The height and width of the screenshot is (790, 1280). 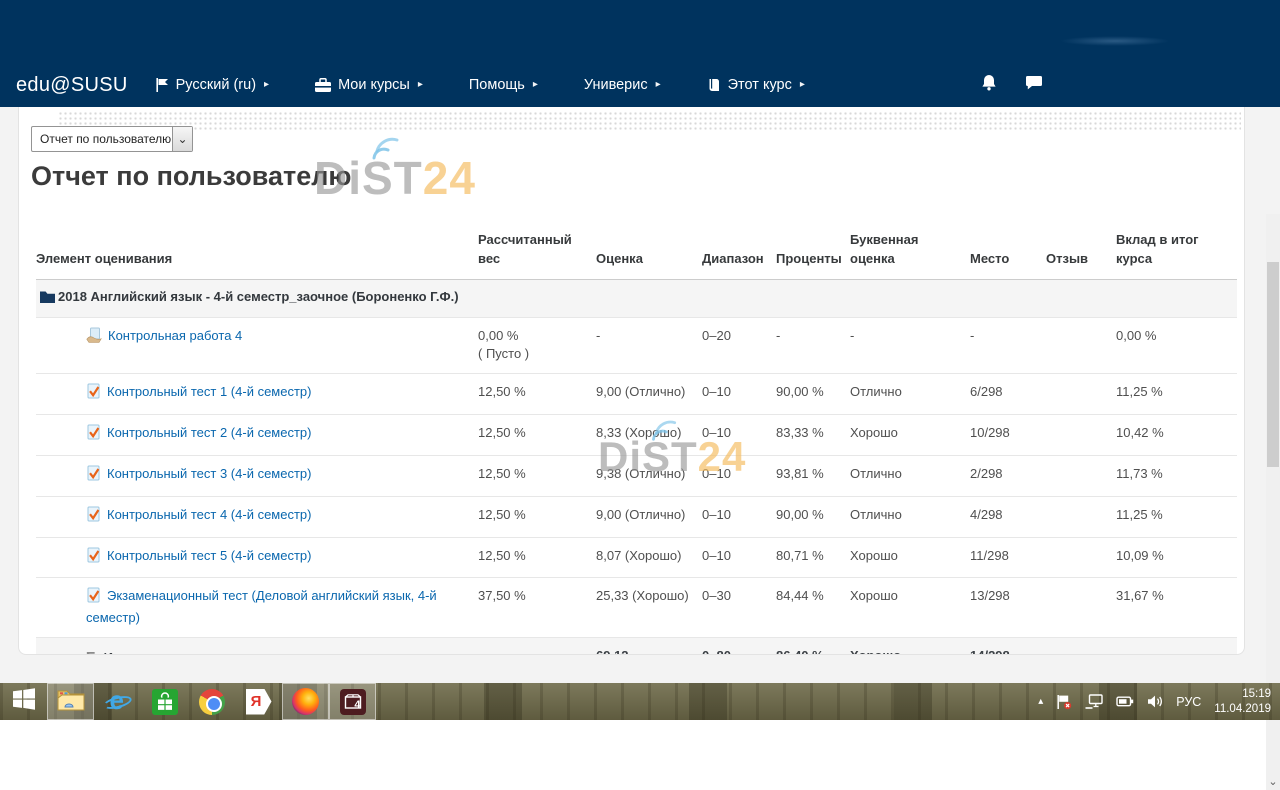 I want to click on cell-letter-grade: Отлично, so click(x=910, y=516).